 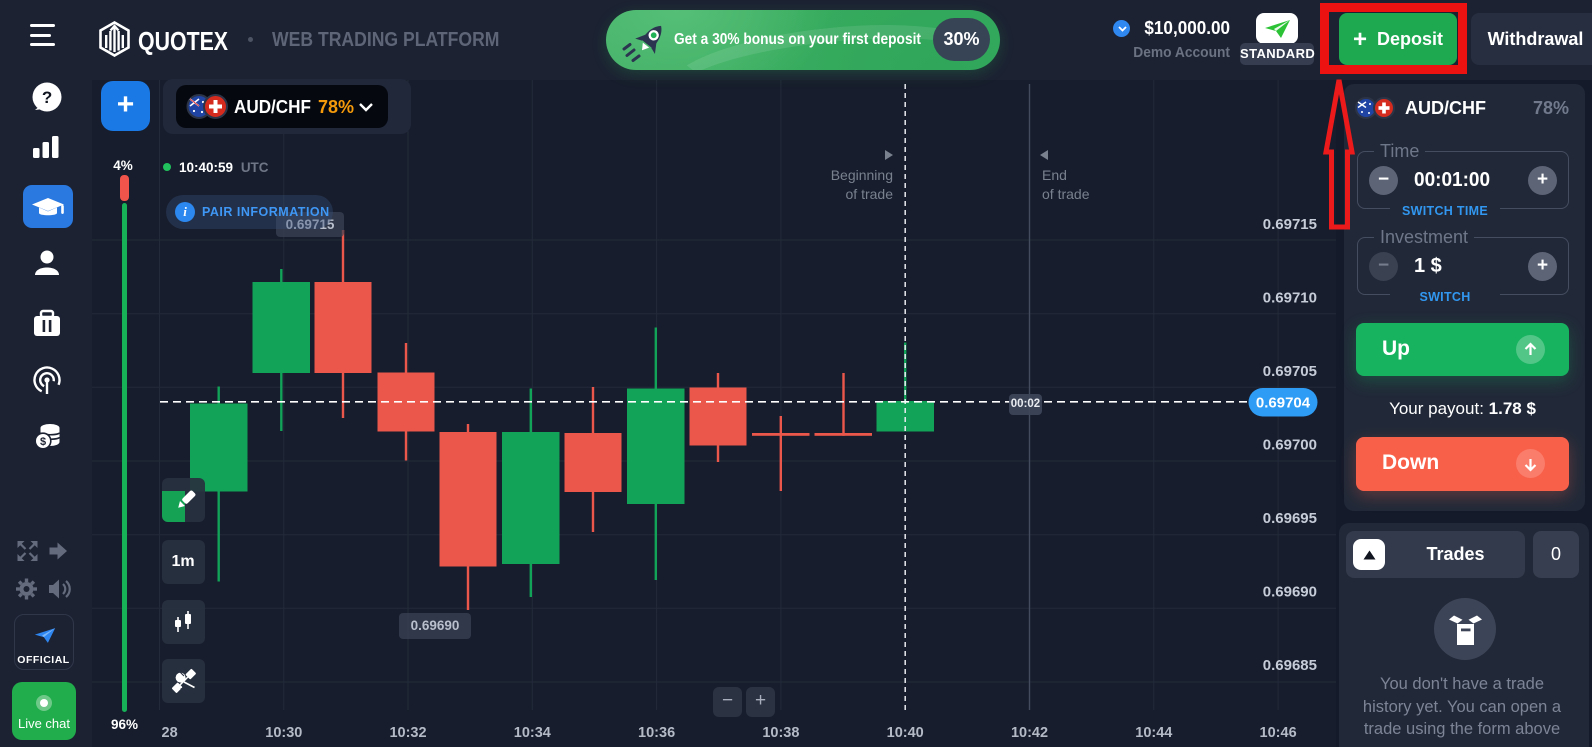 I want to click on svg-text: 10:42, so click(x=1029, y=733).